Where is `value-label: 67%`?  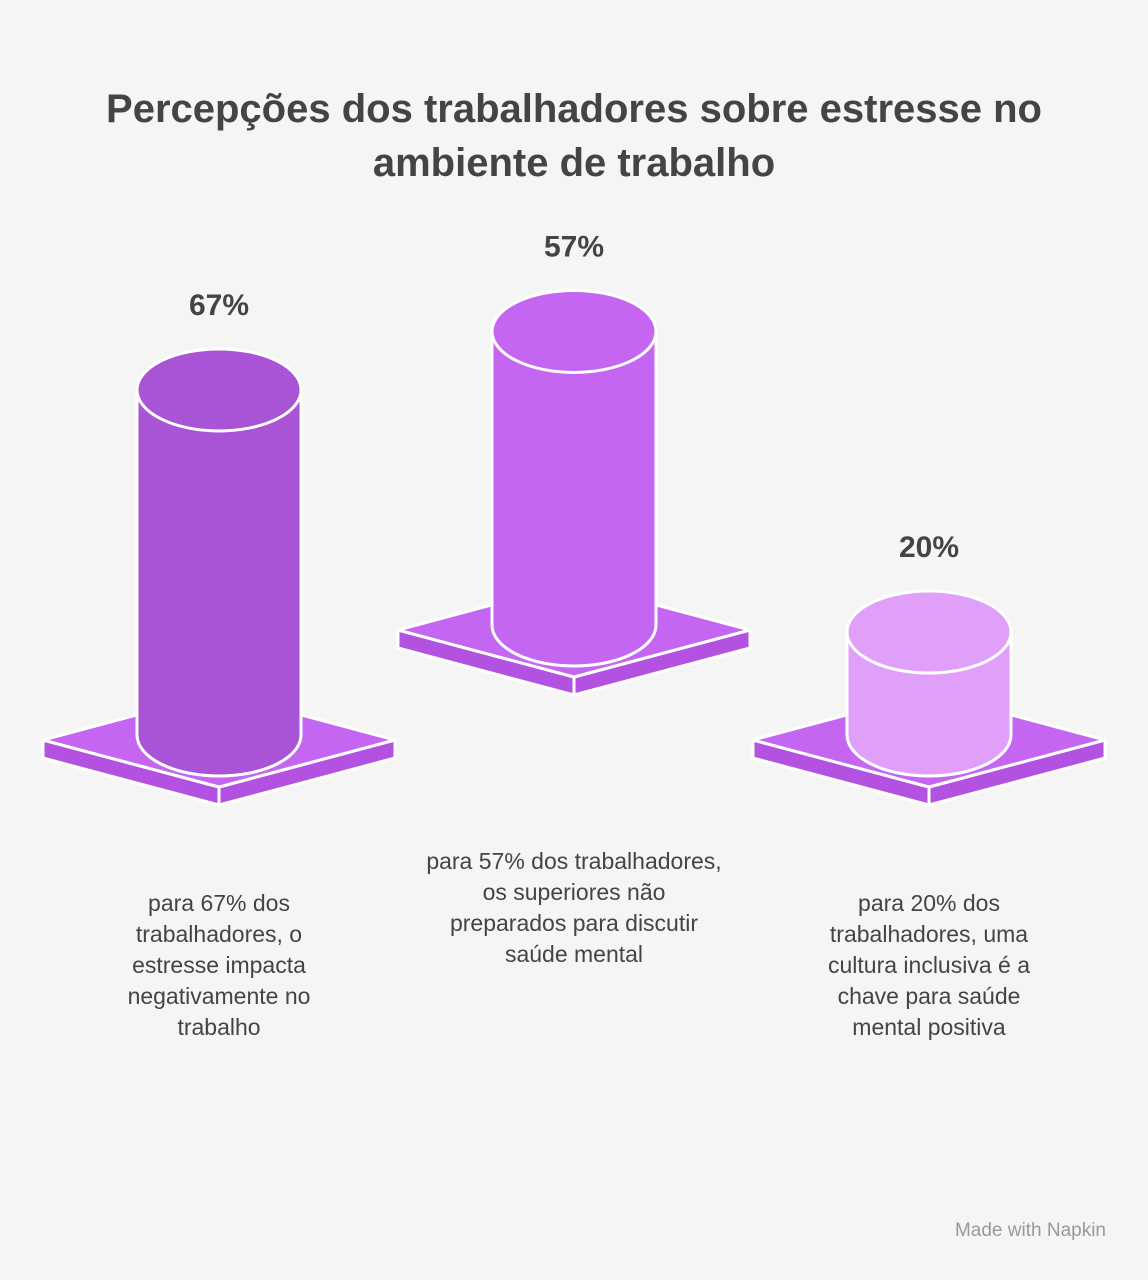 value-label: 67% is located at coordinates (219, 305).